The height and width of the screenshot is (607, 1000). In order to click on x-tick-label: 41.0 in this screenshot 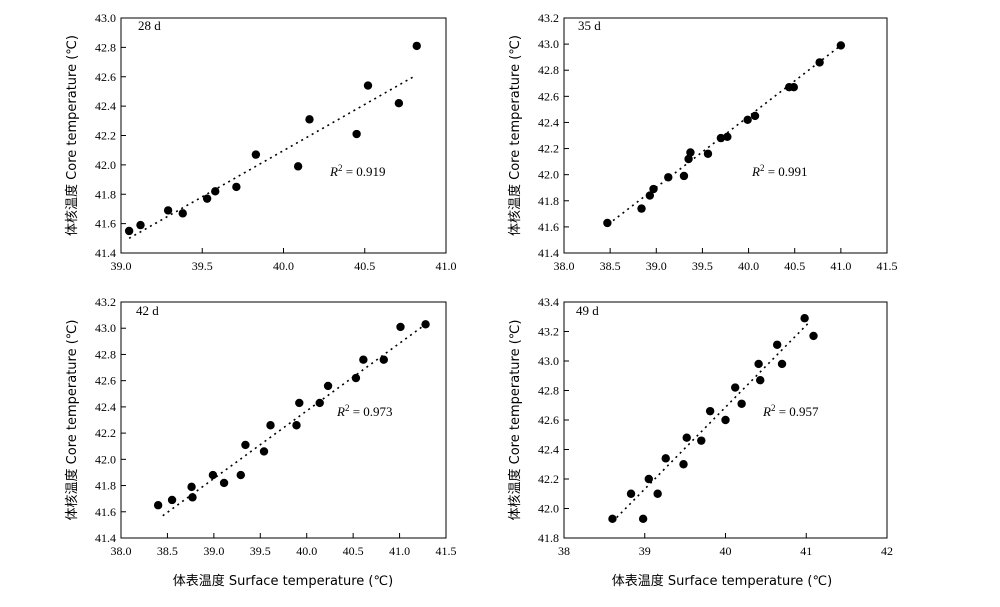, I will do `click(399, 551)`.